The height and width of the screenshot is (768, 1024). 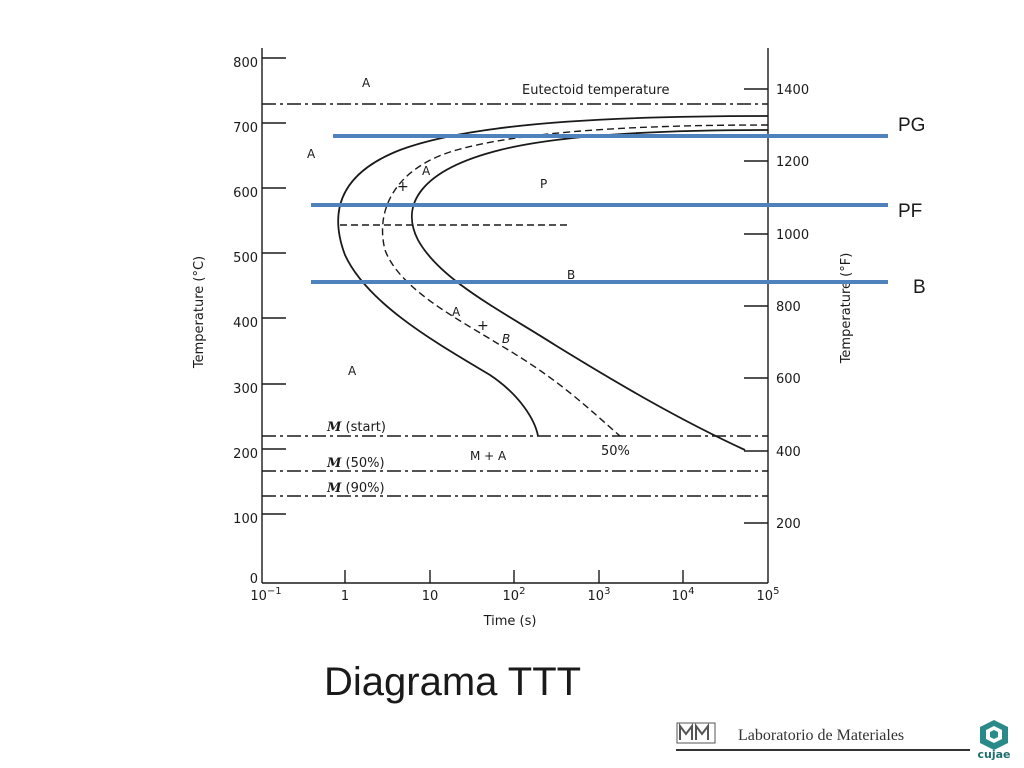 What do you see at coordinates (245, 193) in the screenshot?
I see `left-tick-label: 600` at bounding box center [245, 193].